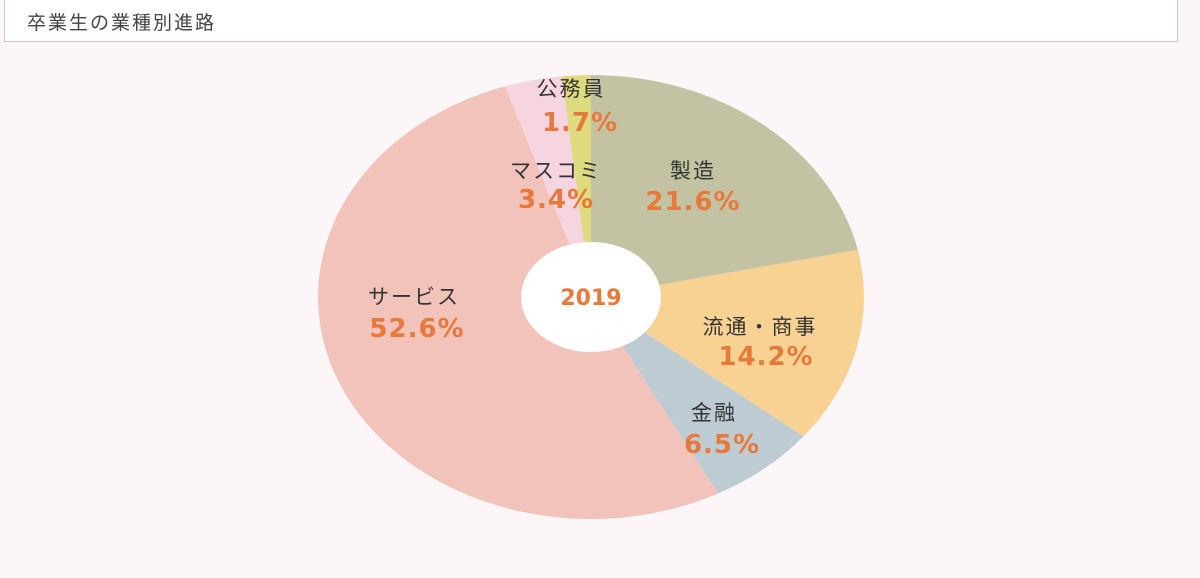  I want to click on chart-title: 卒業生の業種別進路, so click(122, 23).